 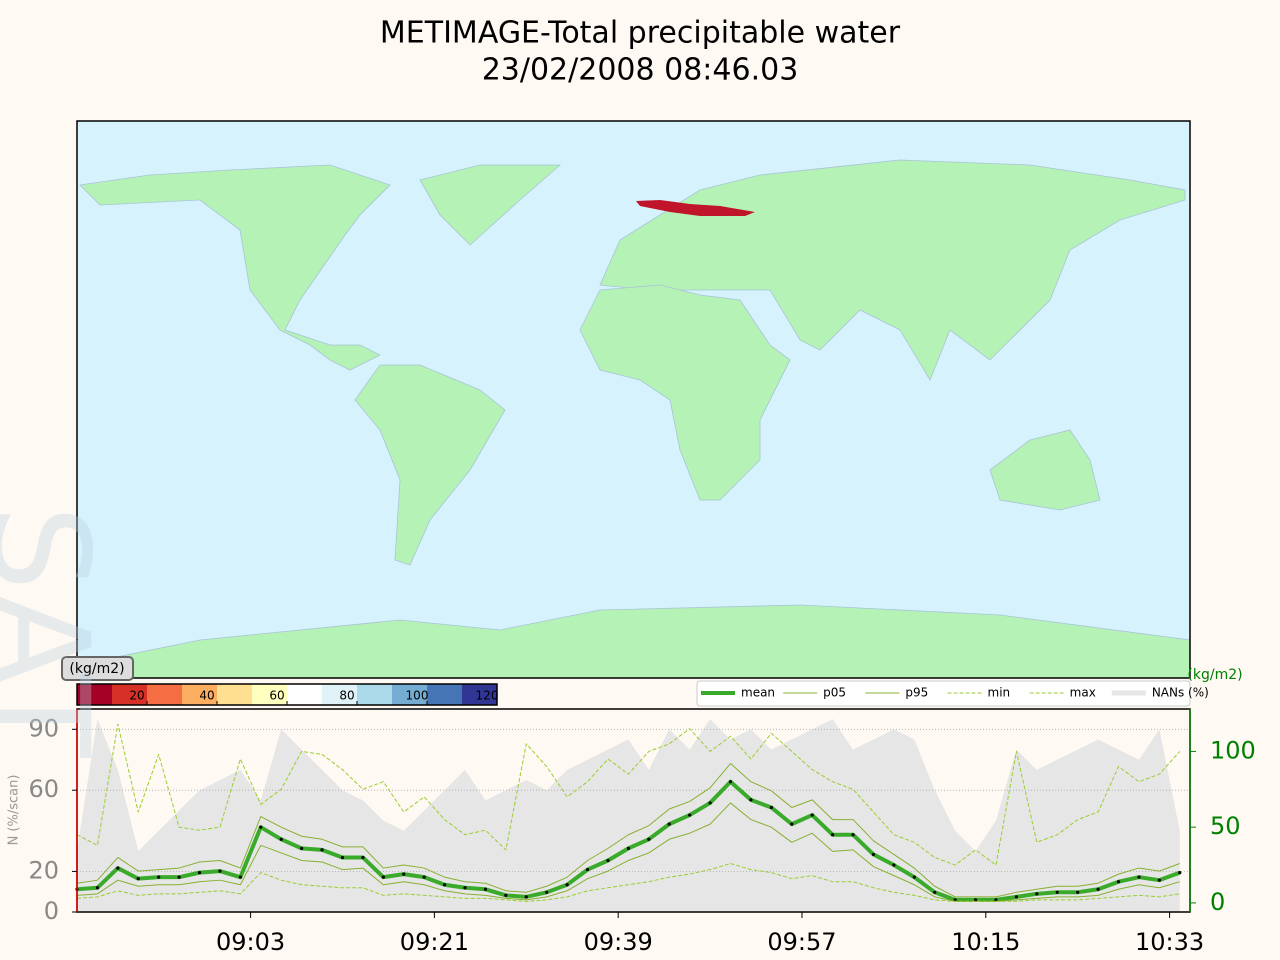 I want to click on x-tick-label: 09:03, so click(x=250, y=942).